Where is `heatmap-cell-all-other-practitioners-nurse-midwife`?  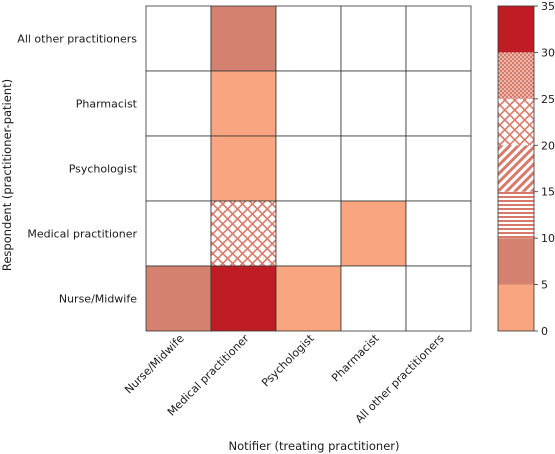
heatmap-cell-all-other-practitioners-nurse-midwife is located at coordinates (178, 38).